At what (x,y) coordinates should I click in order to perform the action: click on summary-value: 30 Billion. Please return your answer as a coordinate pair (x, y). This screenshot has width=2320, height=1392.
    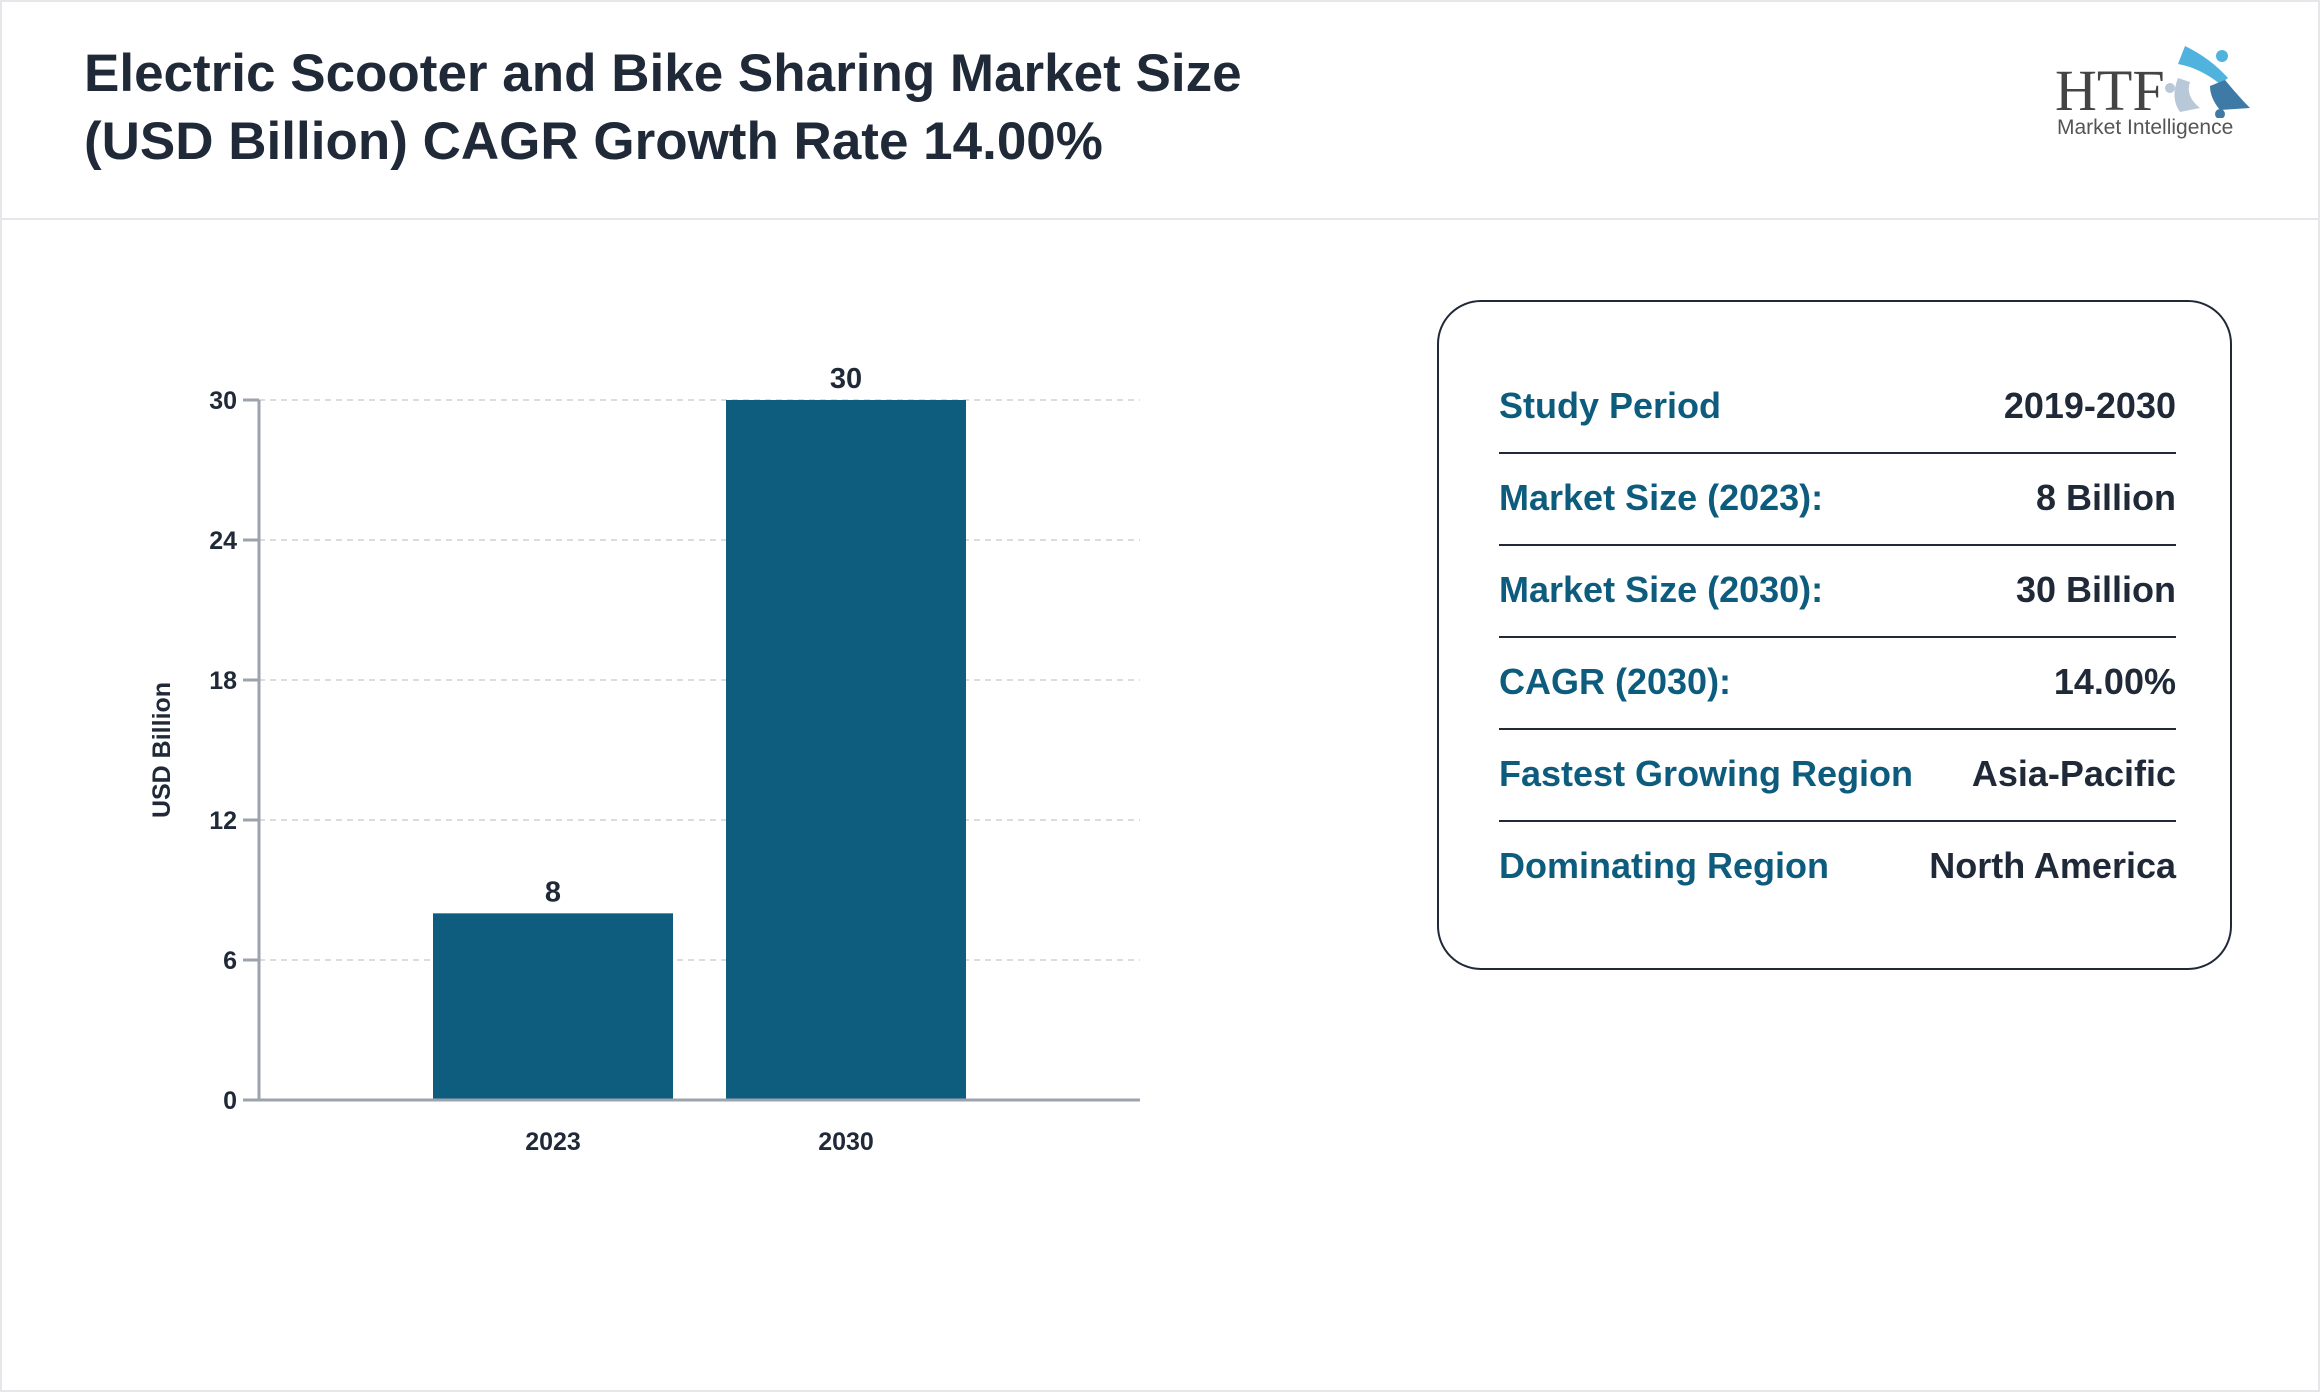
    Looking at the image, I should click on (2095, 589).